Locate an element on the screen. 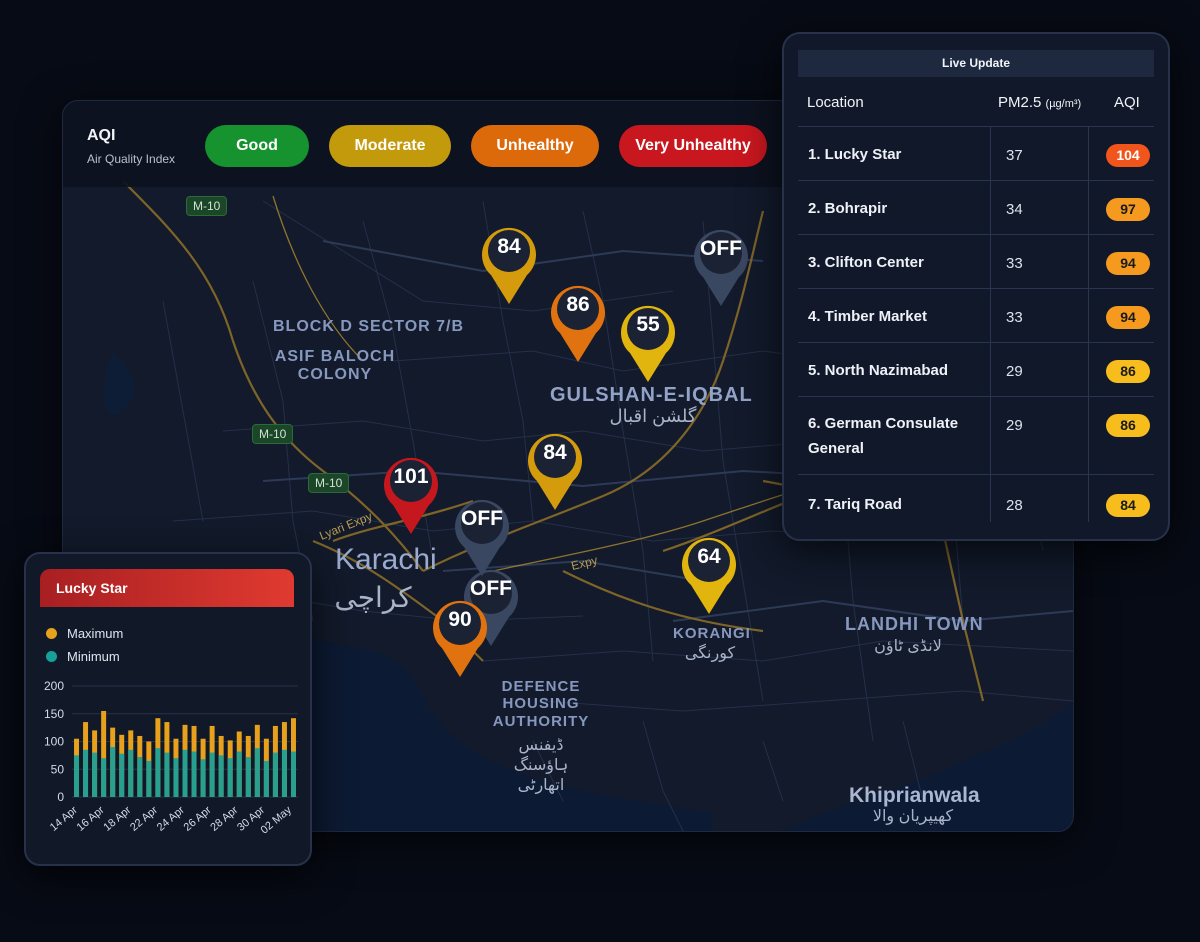  column-header-location: Location is located at coordinates (835, 102).